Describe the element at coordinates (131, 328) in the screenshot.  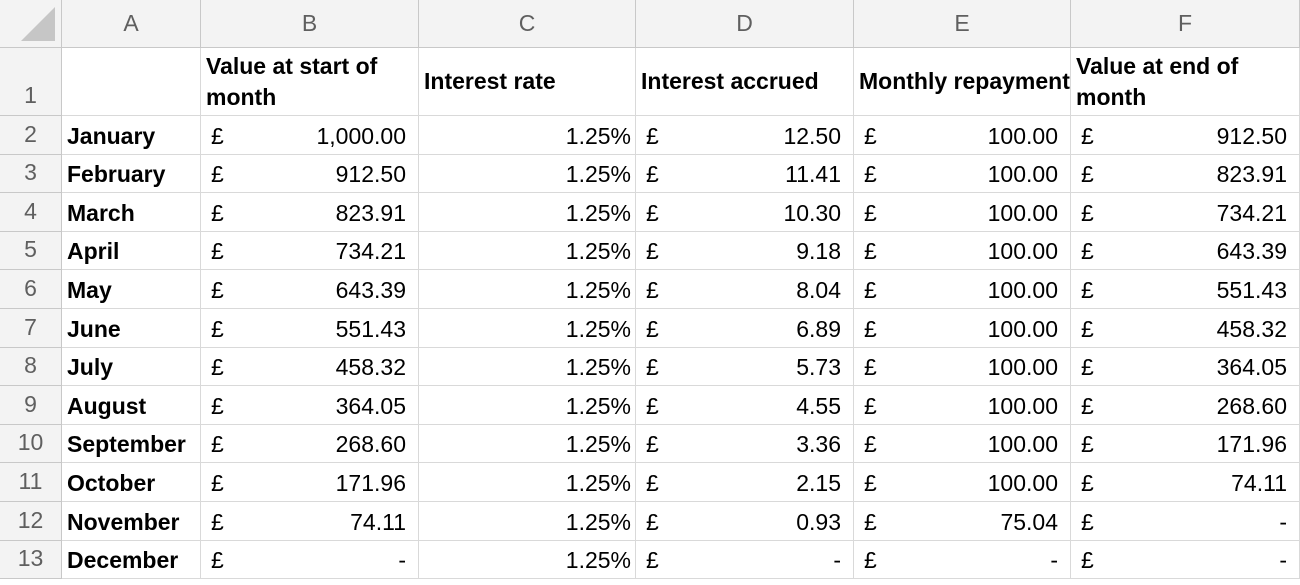
I see `month-cell: June` at that location.